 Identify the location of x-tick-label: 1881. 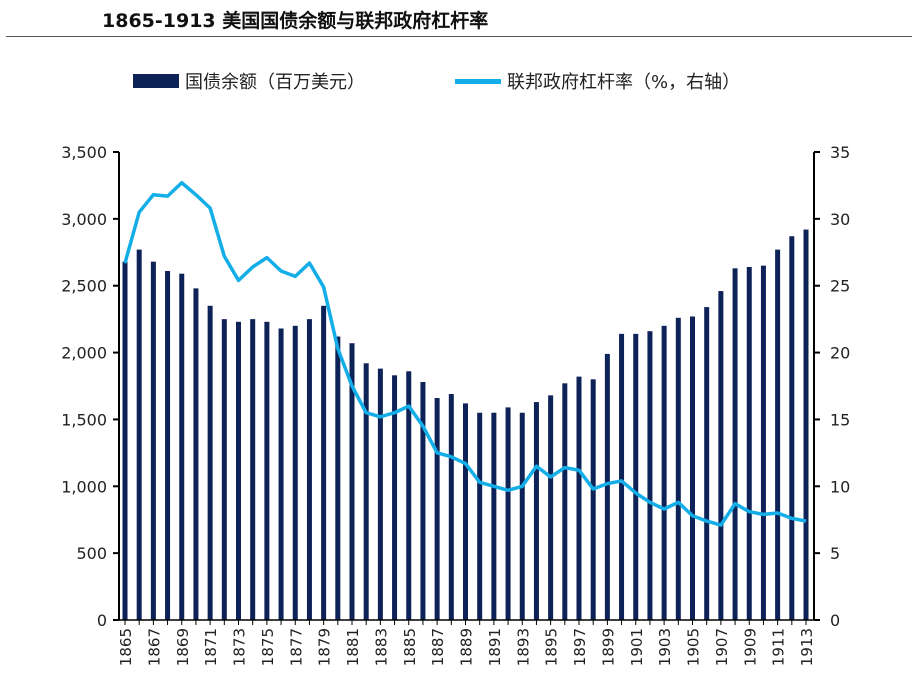
(353, 647).